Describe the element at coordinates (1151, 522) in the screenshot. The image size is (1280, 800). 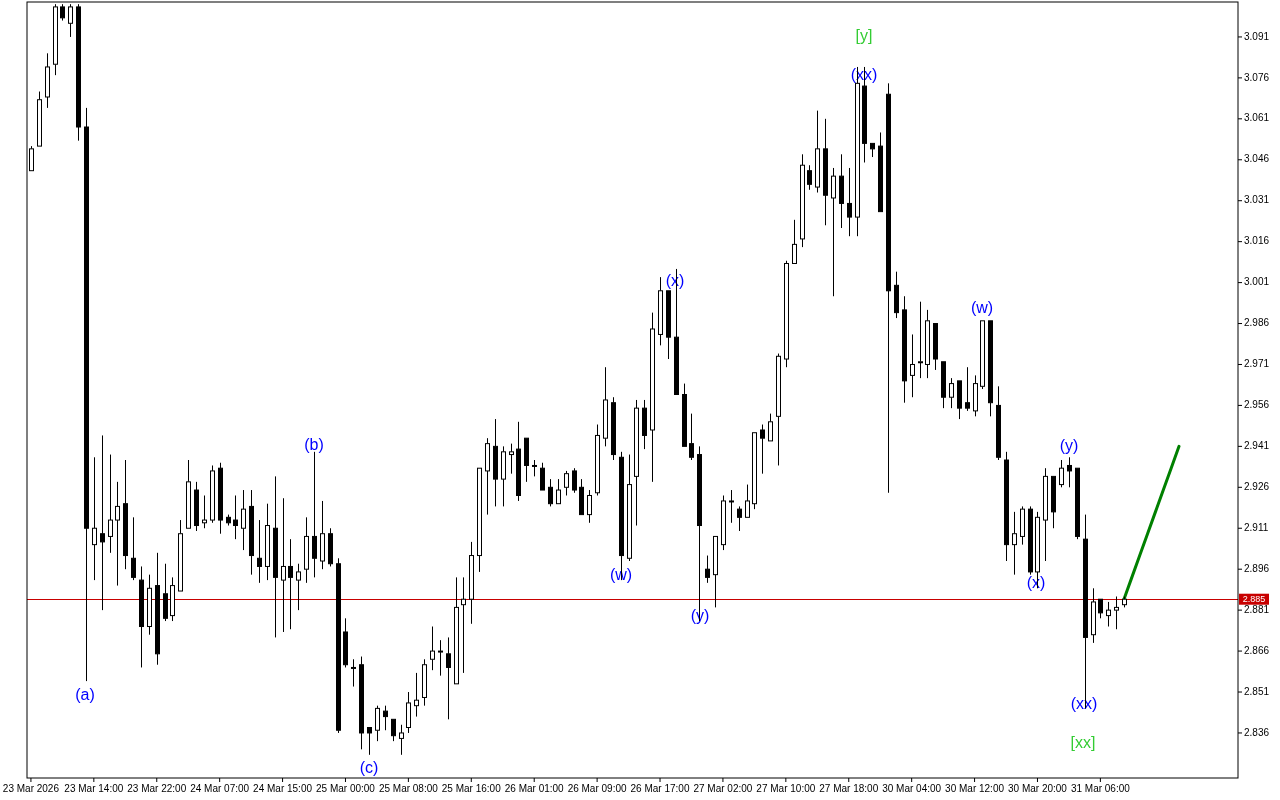
I see `line-series` at that location.